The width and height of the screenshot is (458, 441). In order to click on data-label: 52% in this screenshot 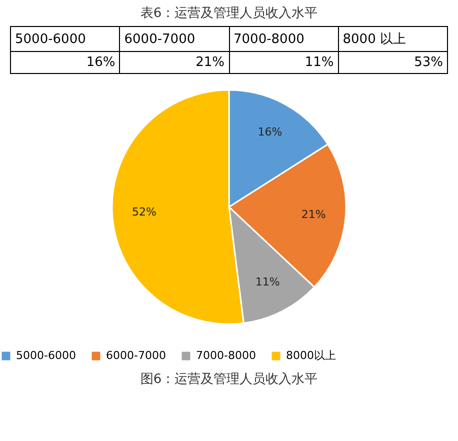, I will do `click(144, 211)`.